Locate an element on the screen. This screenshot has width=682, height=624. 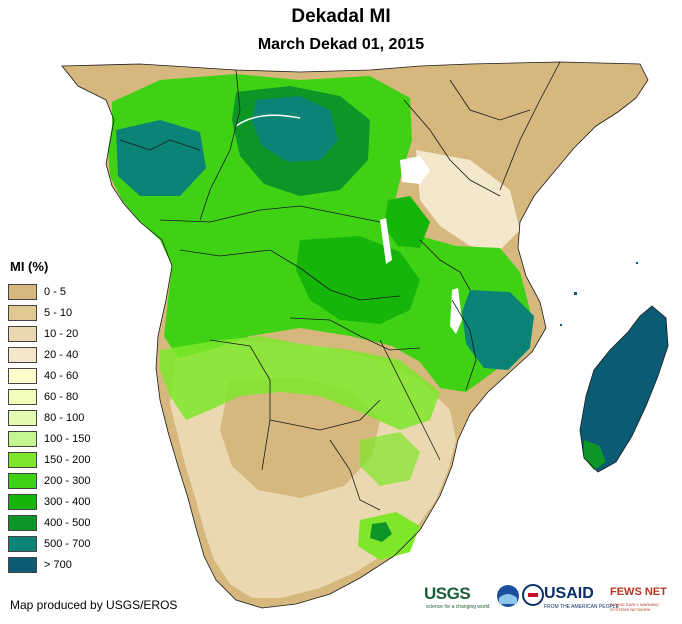
botswana-green-patch is located at coordinates (390, 459).